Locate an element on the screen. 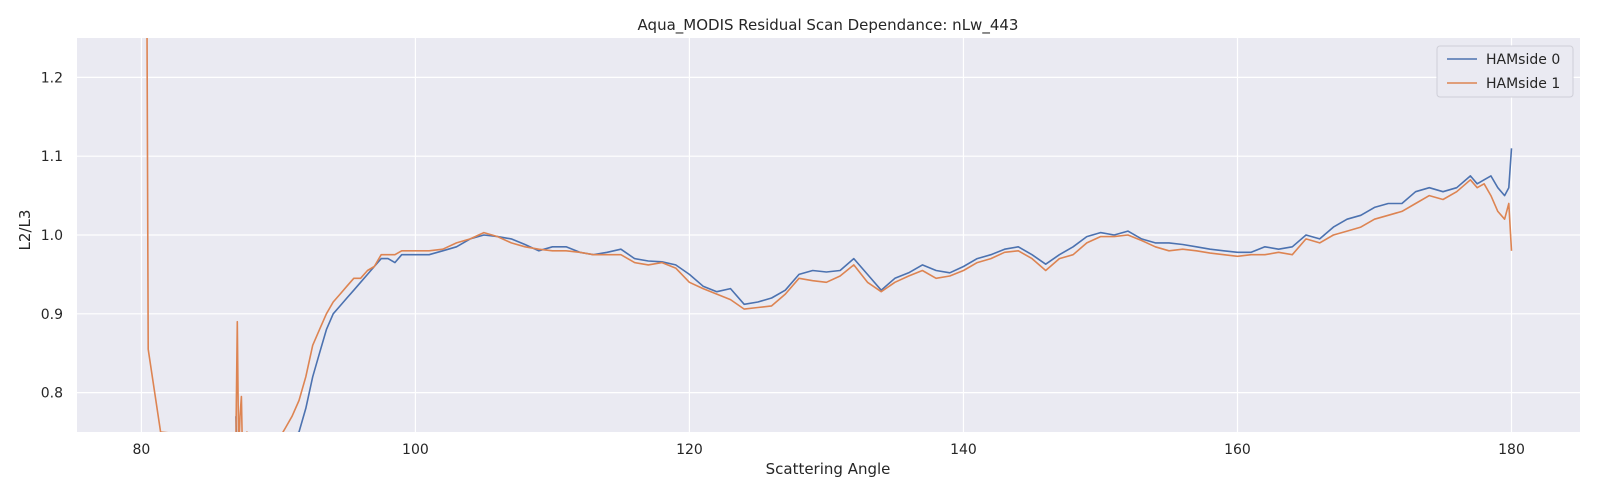 This screenshot has width=1600, height=500. x-tick-label: 180 is located at coordinates (1511, 450).